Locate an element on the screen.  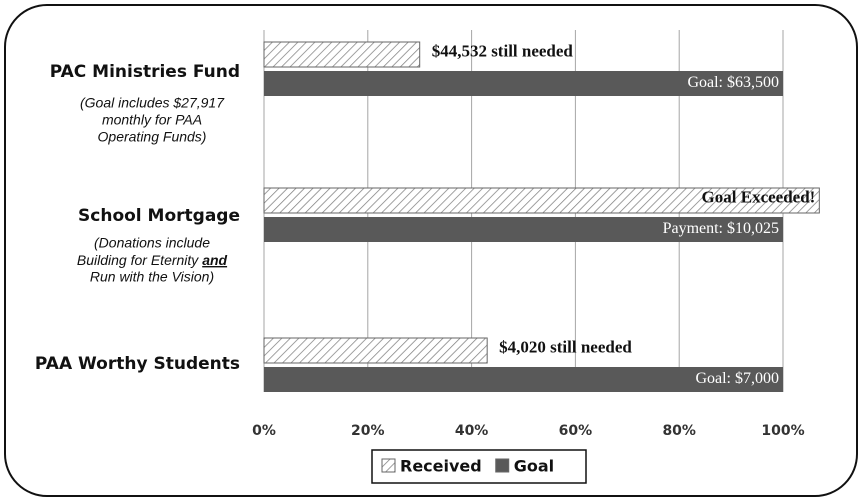
bar-annotation: Goal Exceeded! is located at coordinates (759, 196).